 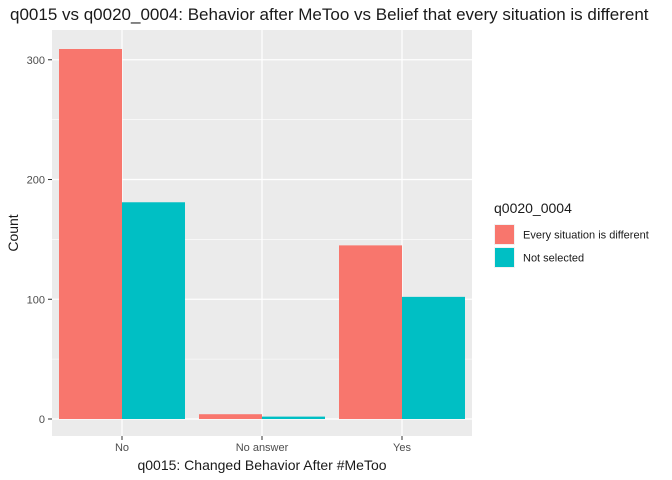 I want to click on y-tick-label: 100, so click(x=36, y=300).